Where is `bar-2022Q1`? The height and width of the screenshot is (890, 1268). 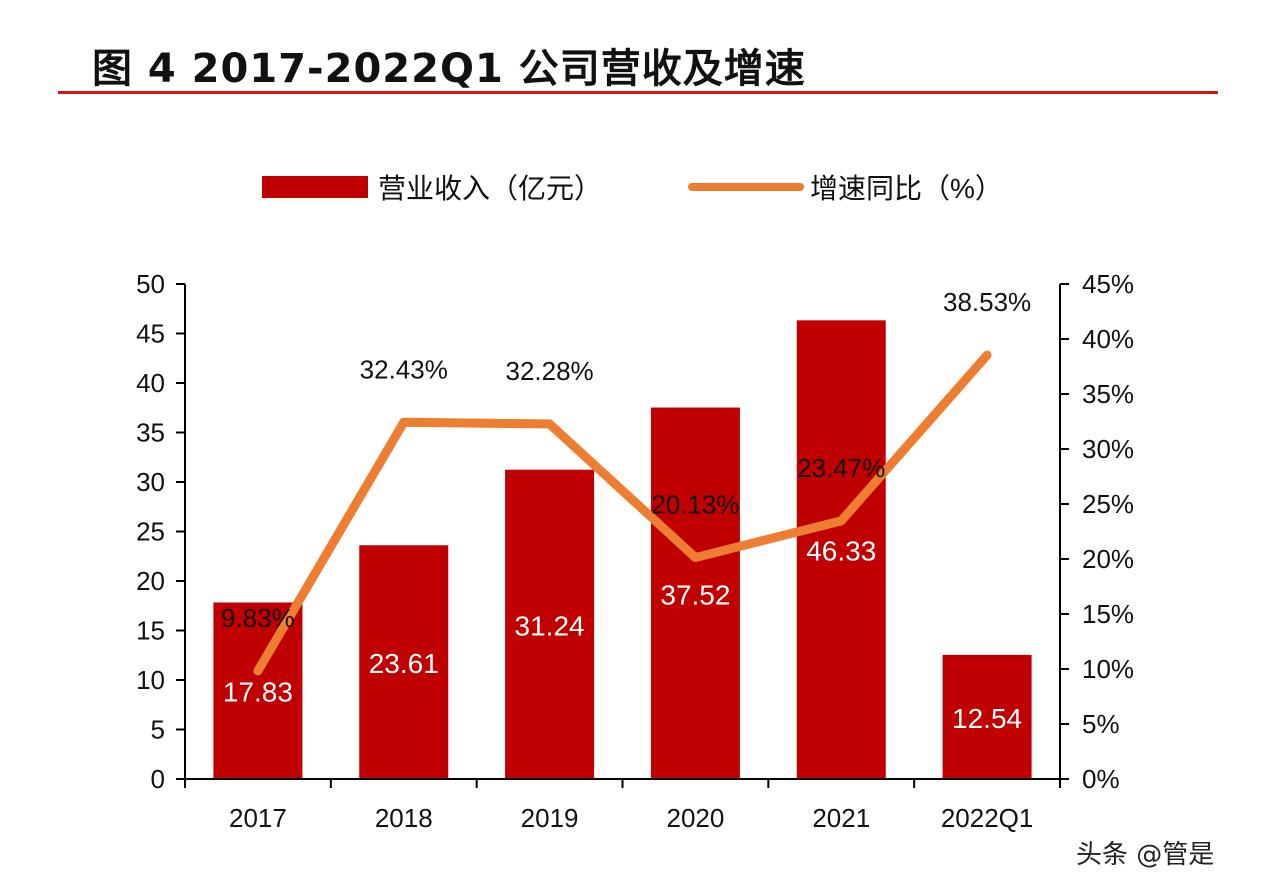
bar-2022Q1 is located at coordinates (987, 716).